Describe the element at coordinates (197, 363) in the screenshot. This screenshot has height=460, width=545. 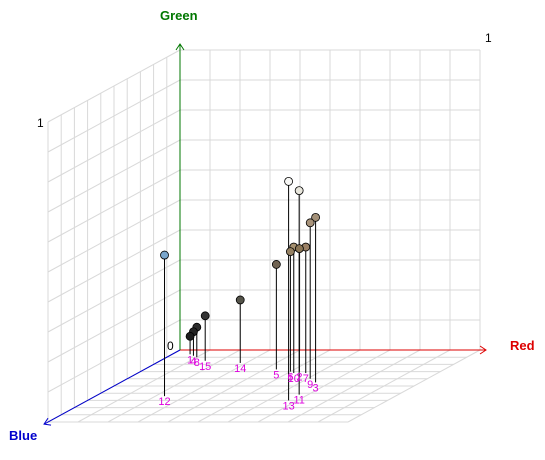
I see `point-label-8: 8` at that location.